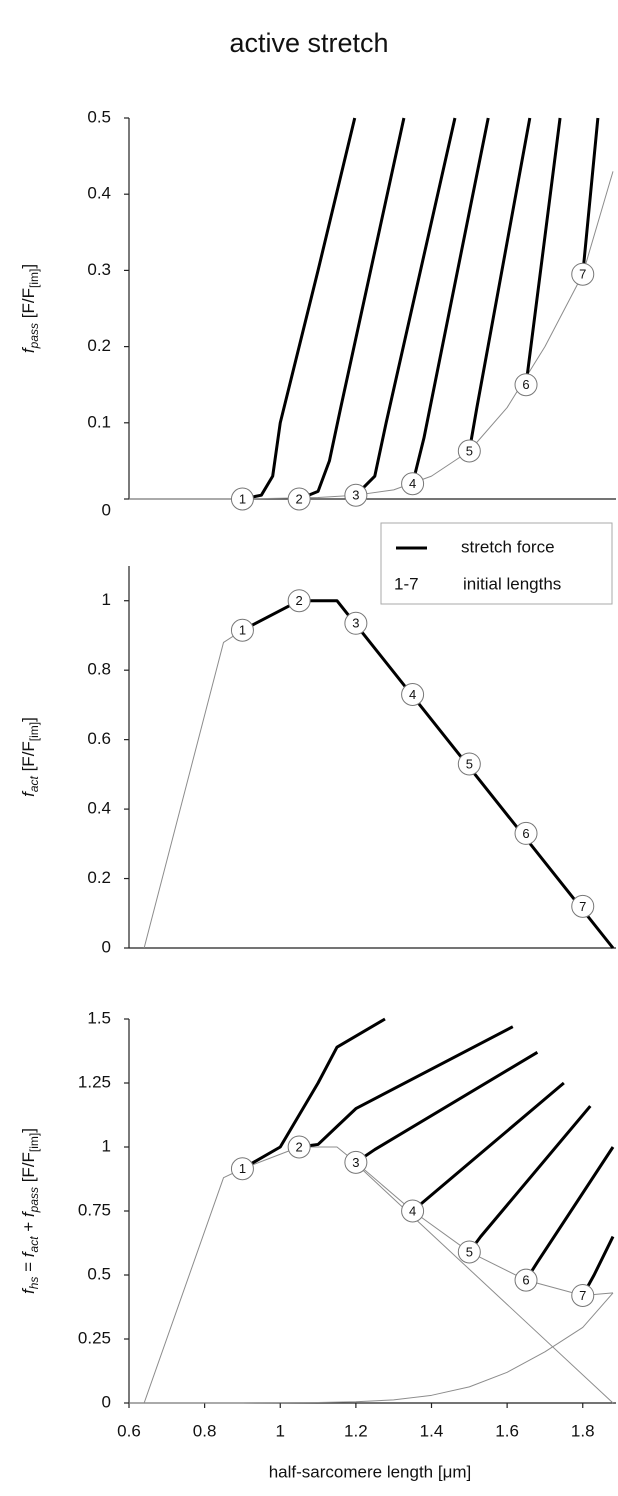 Image resolution: width=618 pixels, height=1496 pixels. Describe the element at coordinates (583, 1430) in the screenshot. I see `x-tick-label: 1.8` at that location.